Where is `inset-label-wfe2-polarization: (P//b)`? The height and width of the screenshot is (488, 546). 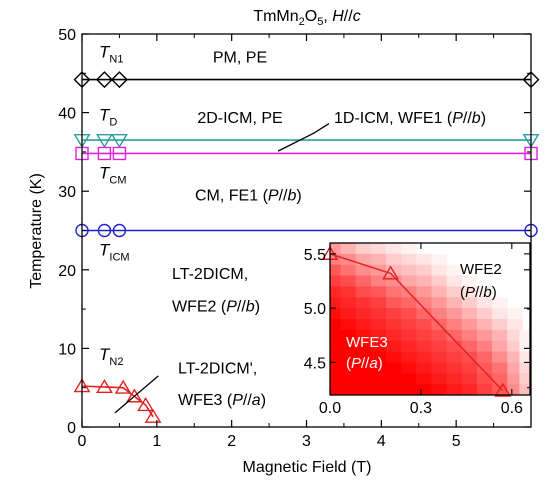
inset-label-wfe2-polarization: (P//b) is located at coordinates (478, 292).